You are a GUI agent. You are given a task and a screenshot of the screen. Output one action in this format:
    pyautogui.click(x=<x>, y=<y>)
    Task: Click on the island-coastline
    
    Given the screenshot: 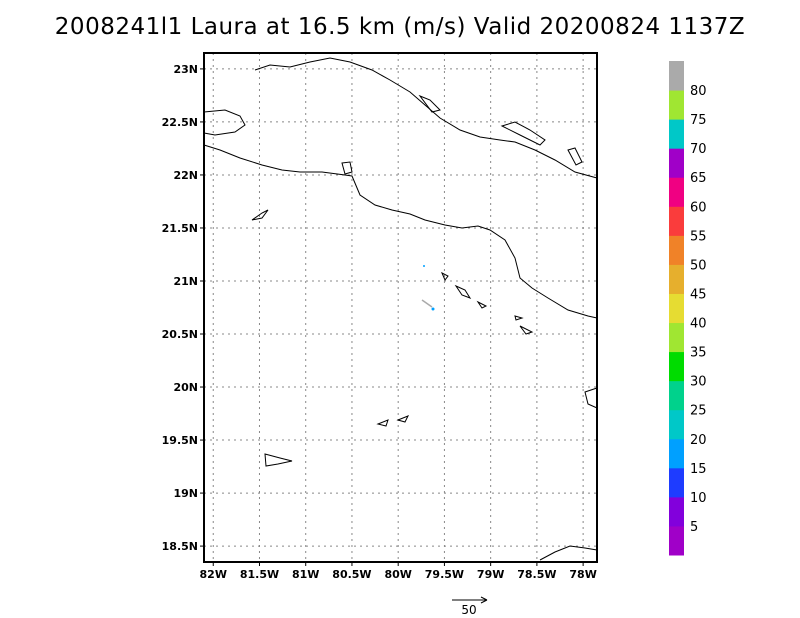 What is the action you would take?
    pyautogui.click(x=224, y=122)
    